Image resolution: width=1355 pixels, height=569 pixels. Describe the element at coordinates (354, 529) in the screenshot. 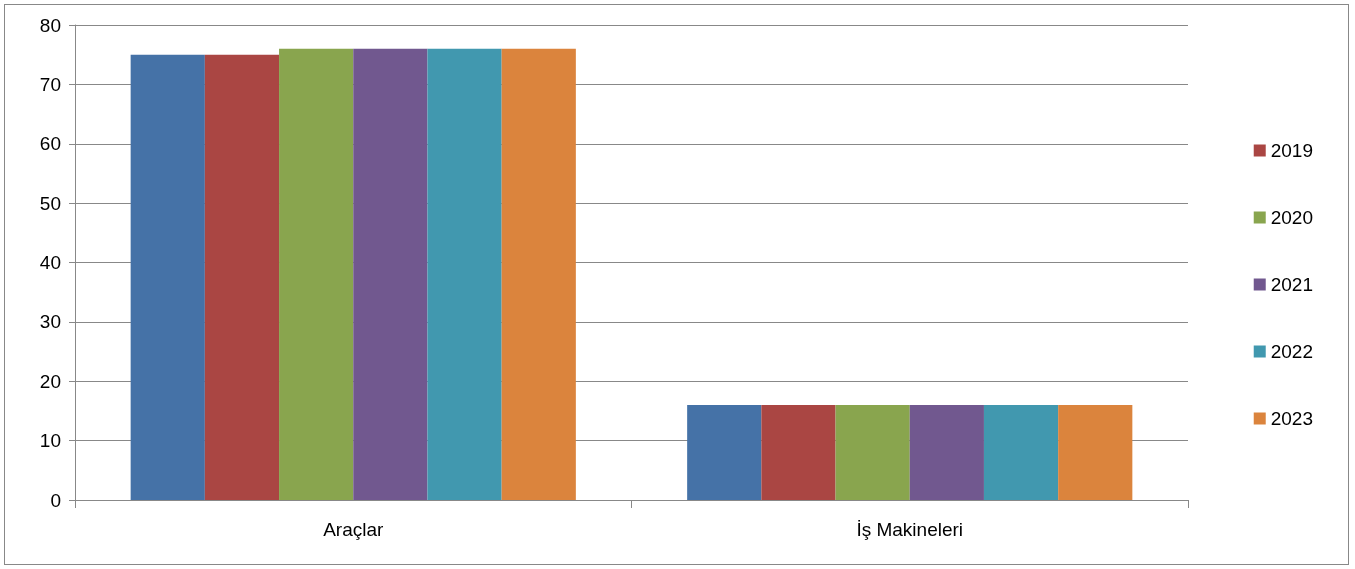

I see `x-tick-label: Araçlar` at that location.